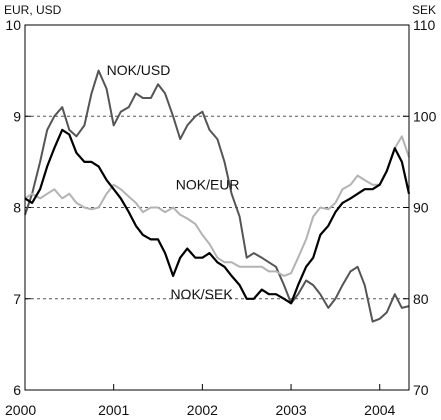 The width and height of the screenshot is (441, 420). I want to click on left-axis-tick-label: 7, so click(17, 299).